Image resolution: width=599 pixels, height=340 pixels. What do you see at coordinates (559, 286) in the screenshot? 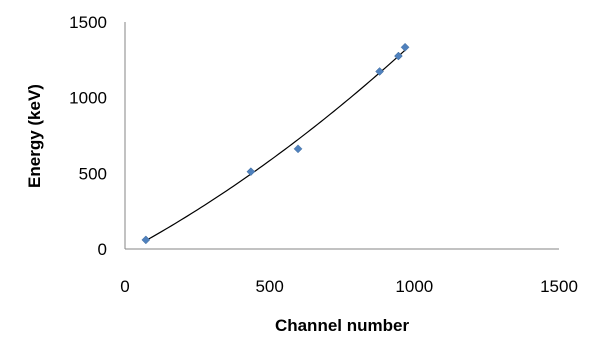
I see `x-tick-label: 1500` at bounding box center [559, 286].